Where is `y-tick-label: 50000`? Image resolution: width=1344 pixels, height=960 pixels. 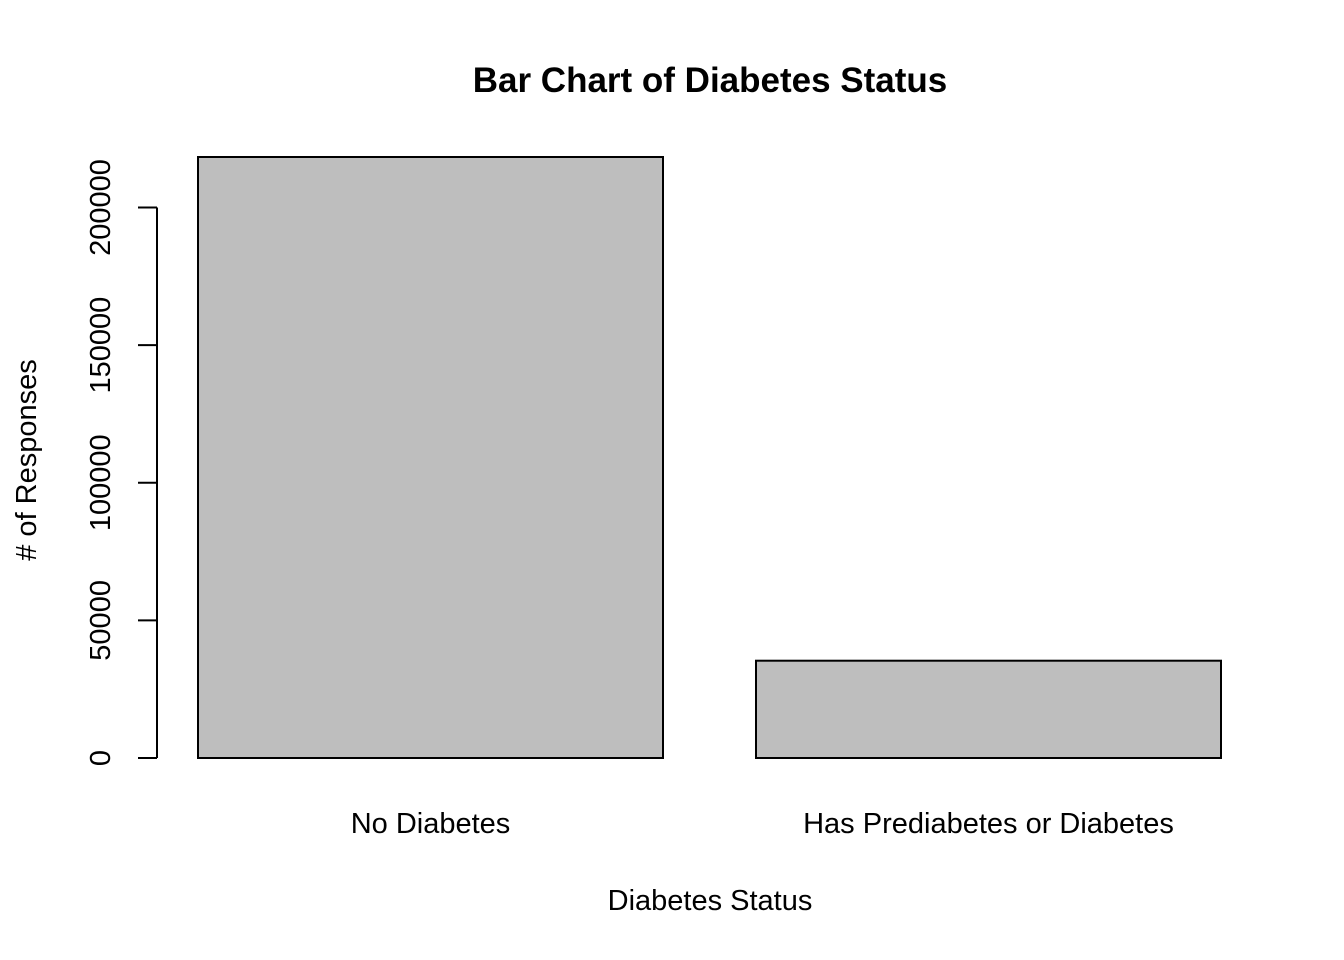
y-tick-label: 50000 is located at coordinates (101, 620).